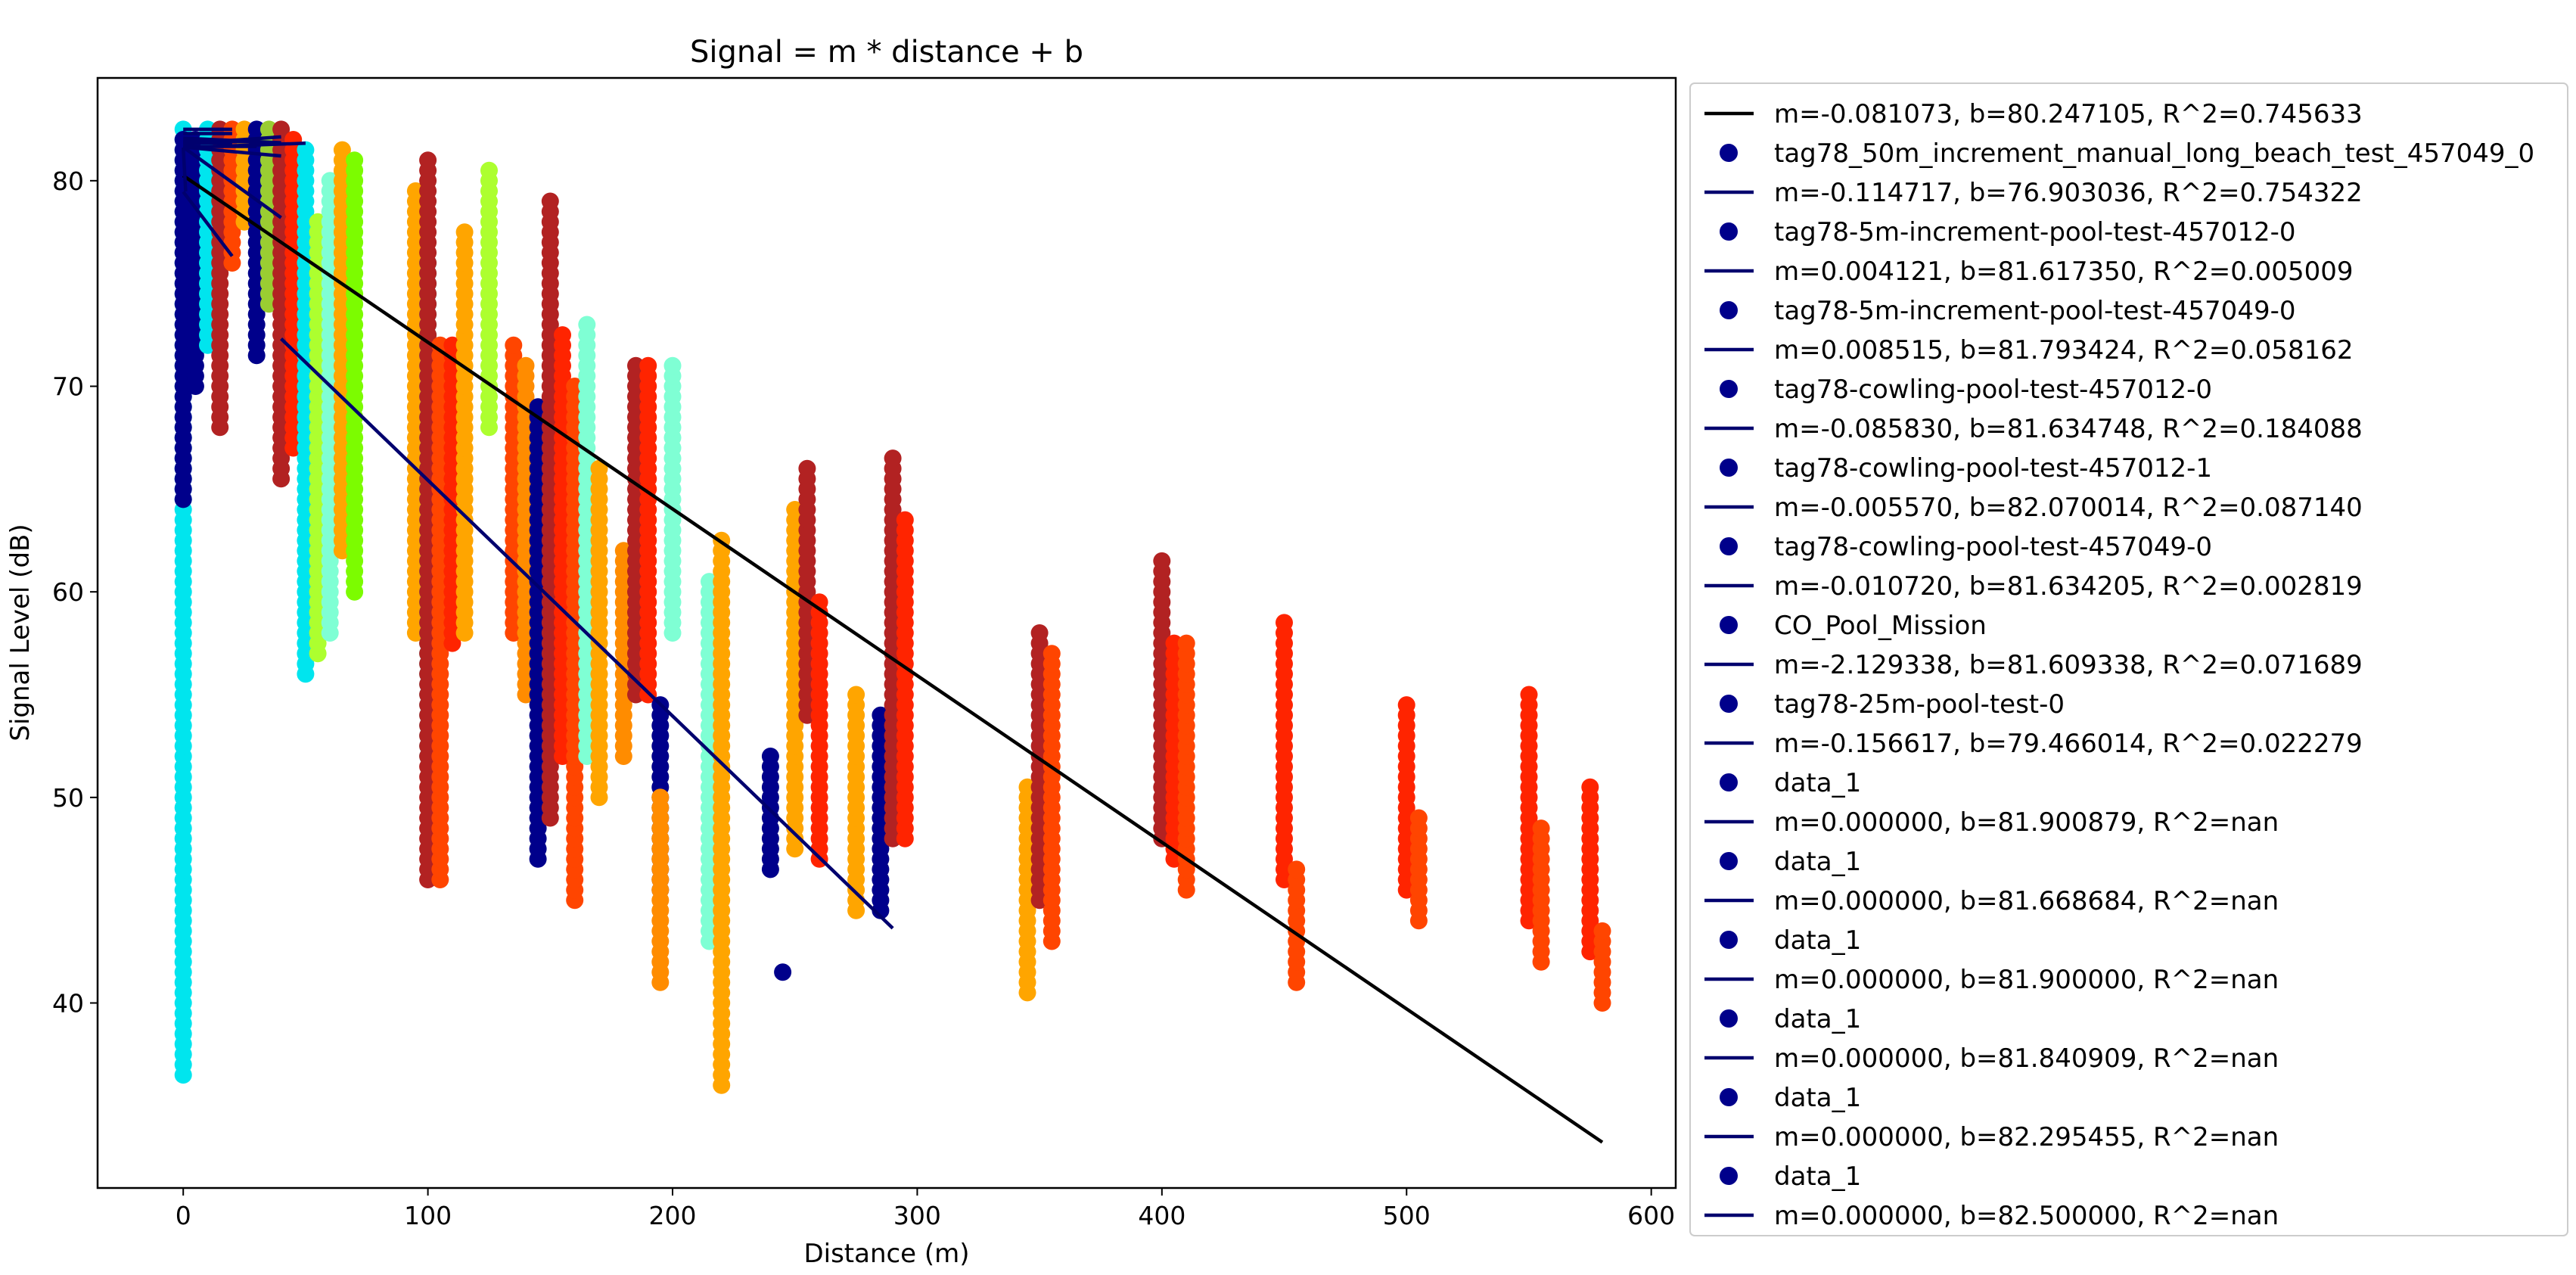 The height and width of the screenshot is (1275, 2576). Describe the element at coordinates (428, 1215) in the screenshot. I see `x-tick-label: 100` at that location.